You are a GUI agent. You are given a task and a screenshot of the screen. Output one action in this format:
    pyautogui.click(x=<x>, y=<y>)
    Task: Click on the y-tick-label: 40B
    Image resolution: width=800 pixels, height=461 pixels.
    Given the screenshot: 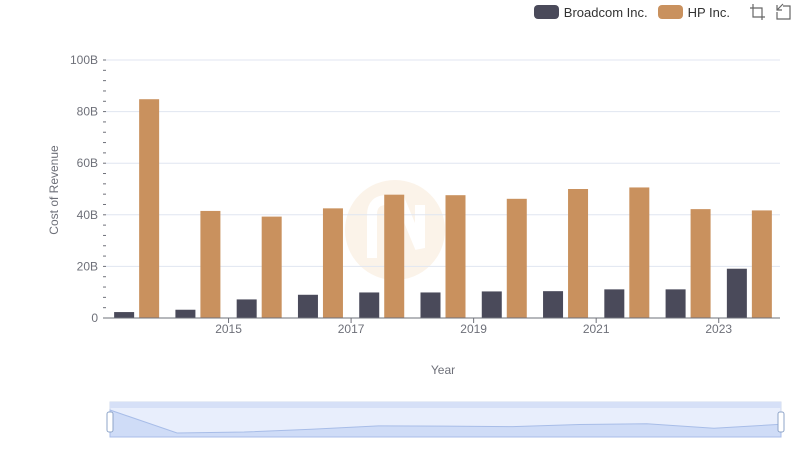 What is the action you would take?
    pyautogui.click(x=87, y=215)
    